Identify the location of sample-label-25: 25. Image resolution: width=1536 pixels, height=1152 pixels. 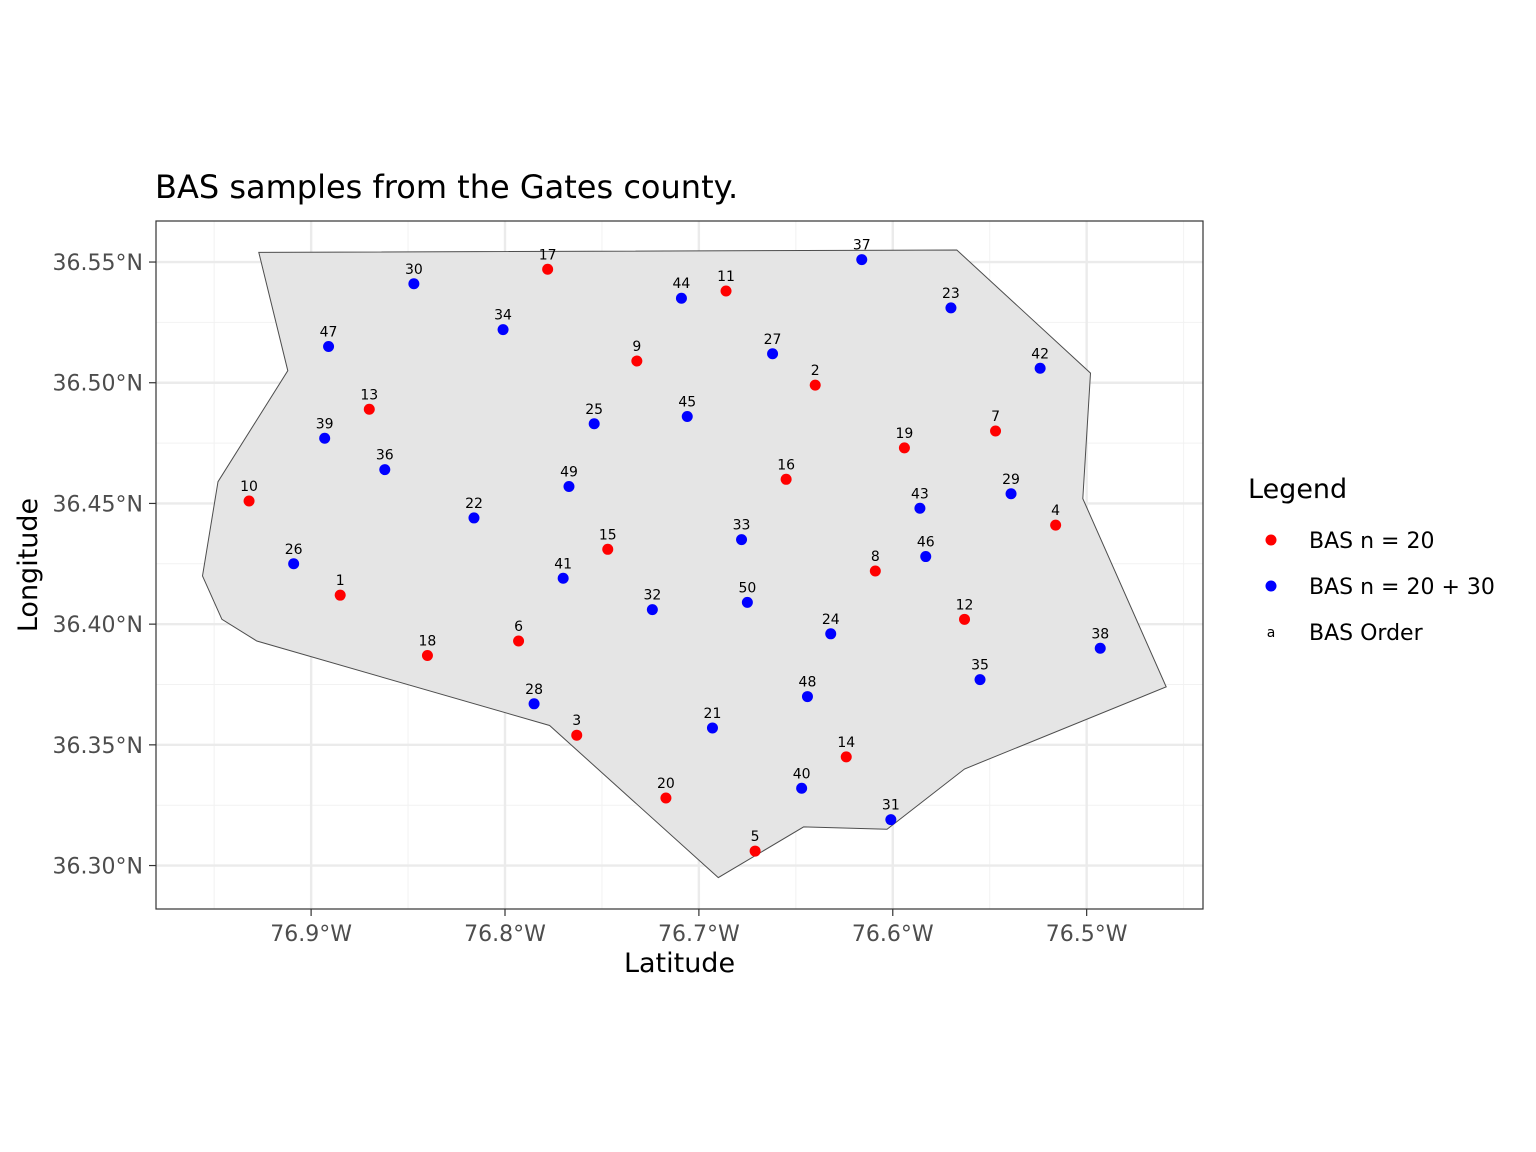
(594, 410).